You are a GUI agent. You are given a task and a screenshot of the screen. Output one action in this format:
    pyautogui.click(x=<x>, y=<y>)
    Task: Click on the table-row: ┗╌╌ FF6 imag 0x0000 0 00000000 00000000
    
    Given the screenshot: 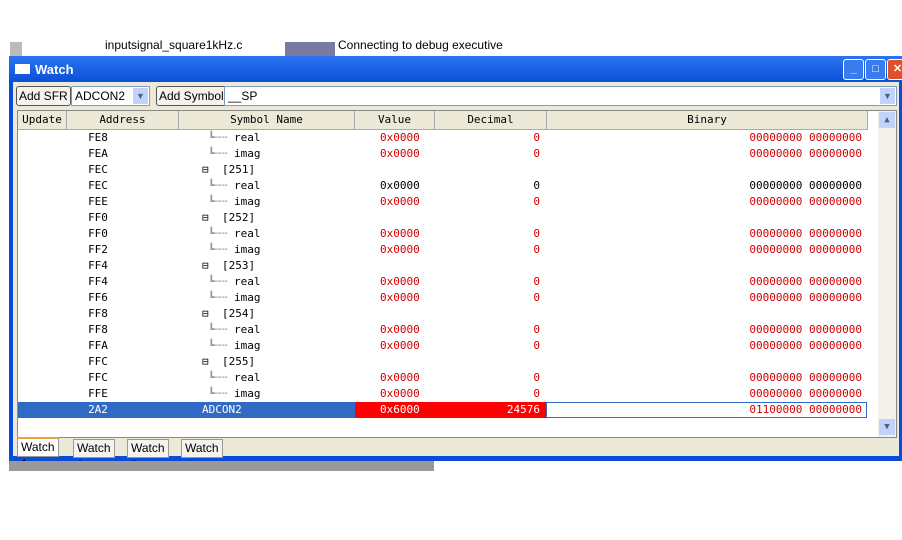 What is the action you would take?
    pyautogui.click(x=443, y=298)
    